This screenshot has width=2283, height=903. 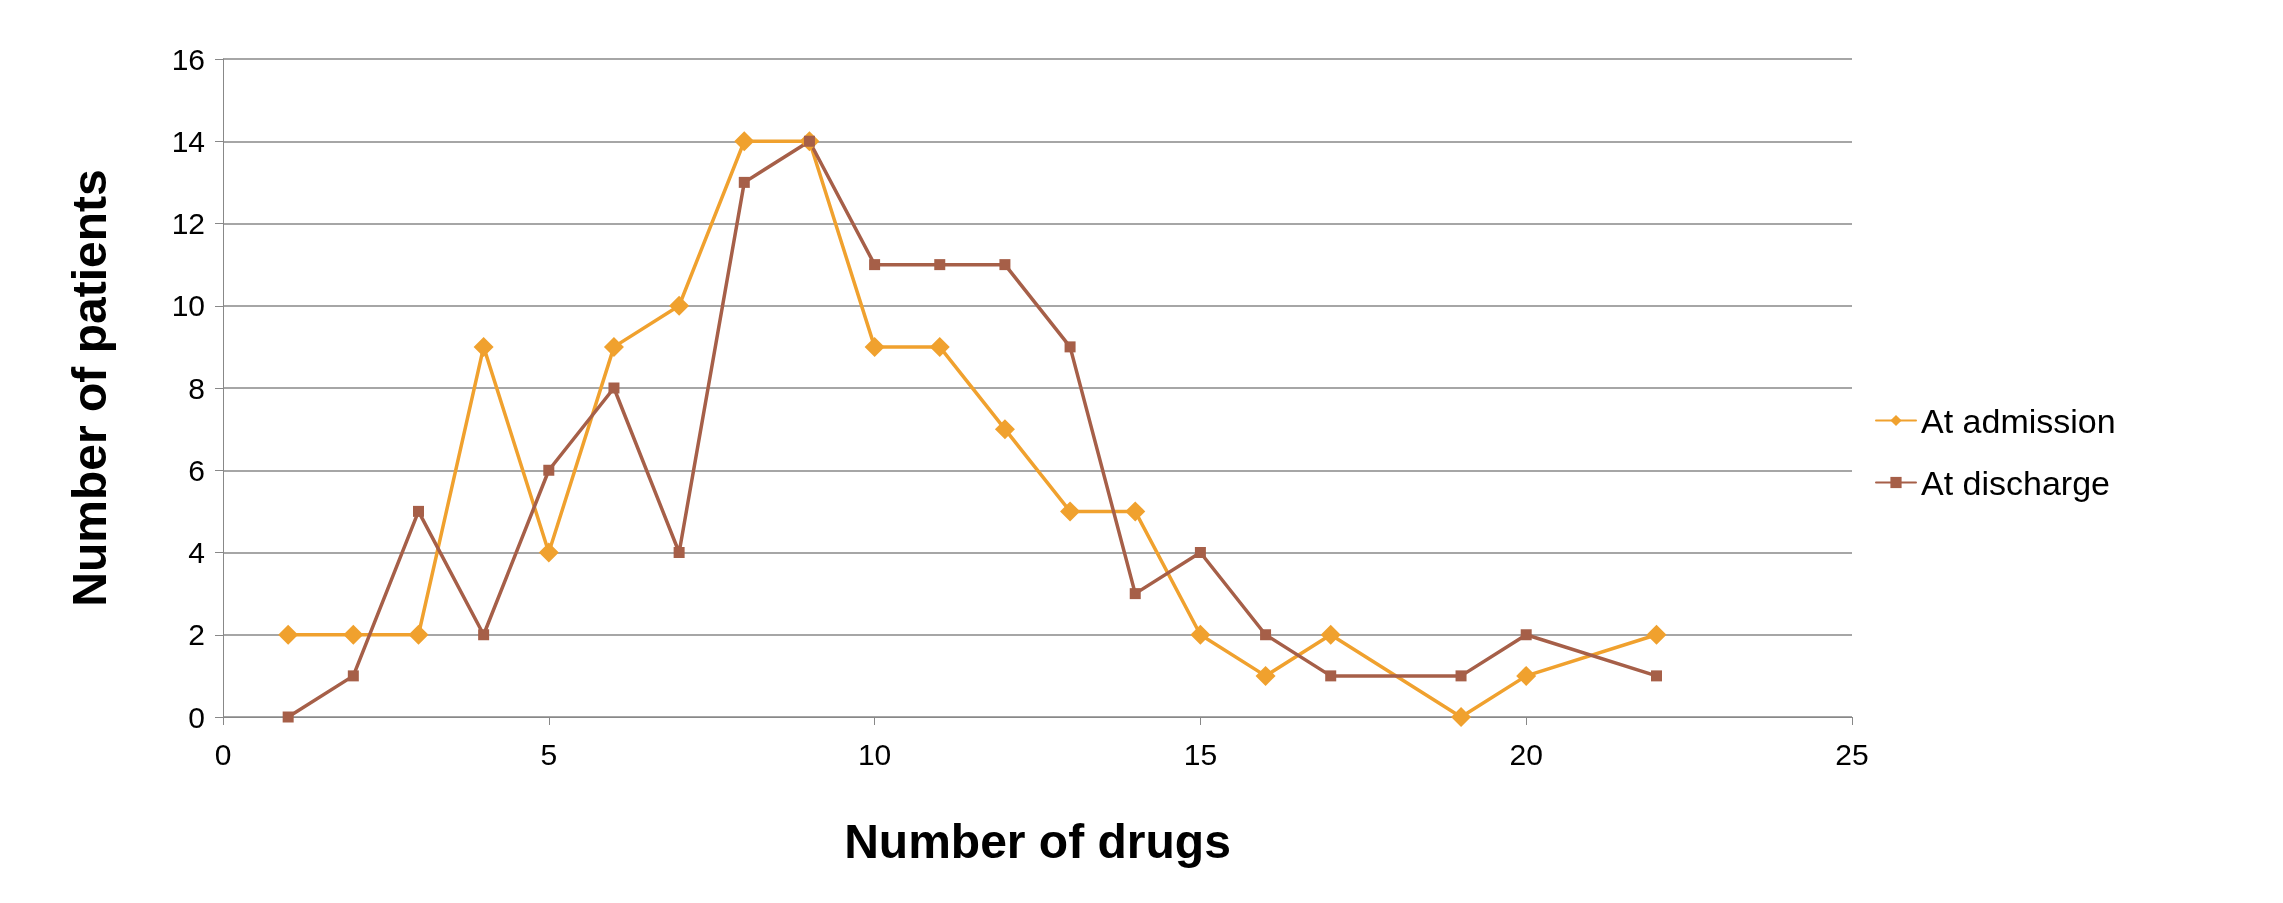 I want to click on y-tick-label: 12, so click(x=188, y=223).